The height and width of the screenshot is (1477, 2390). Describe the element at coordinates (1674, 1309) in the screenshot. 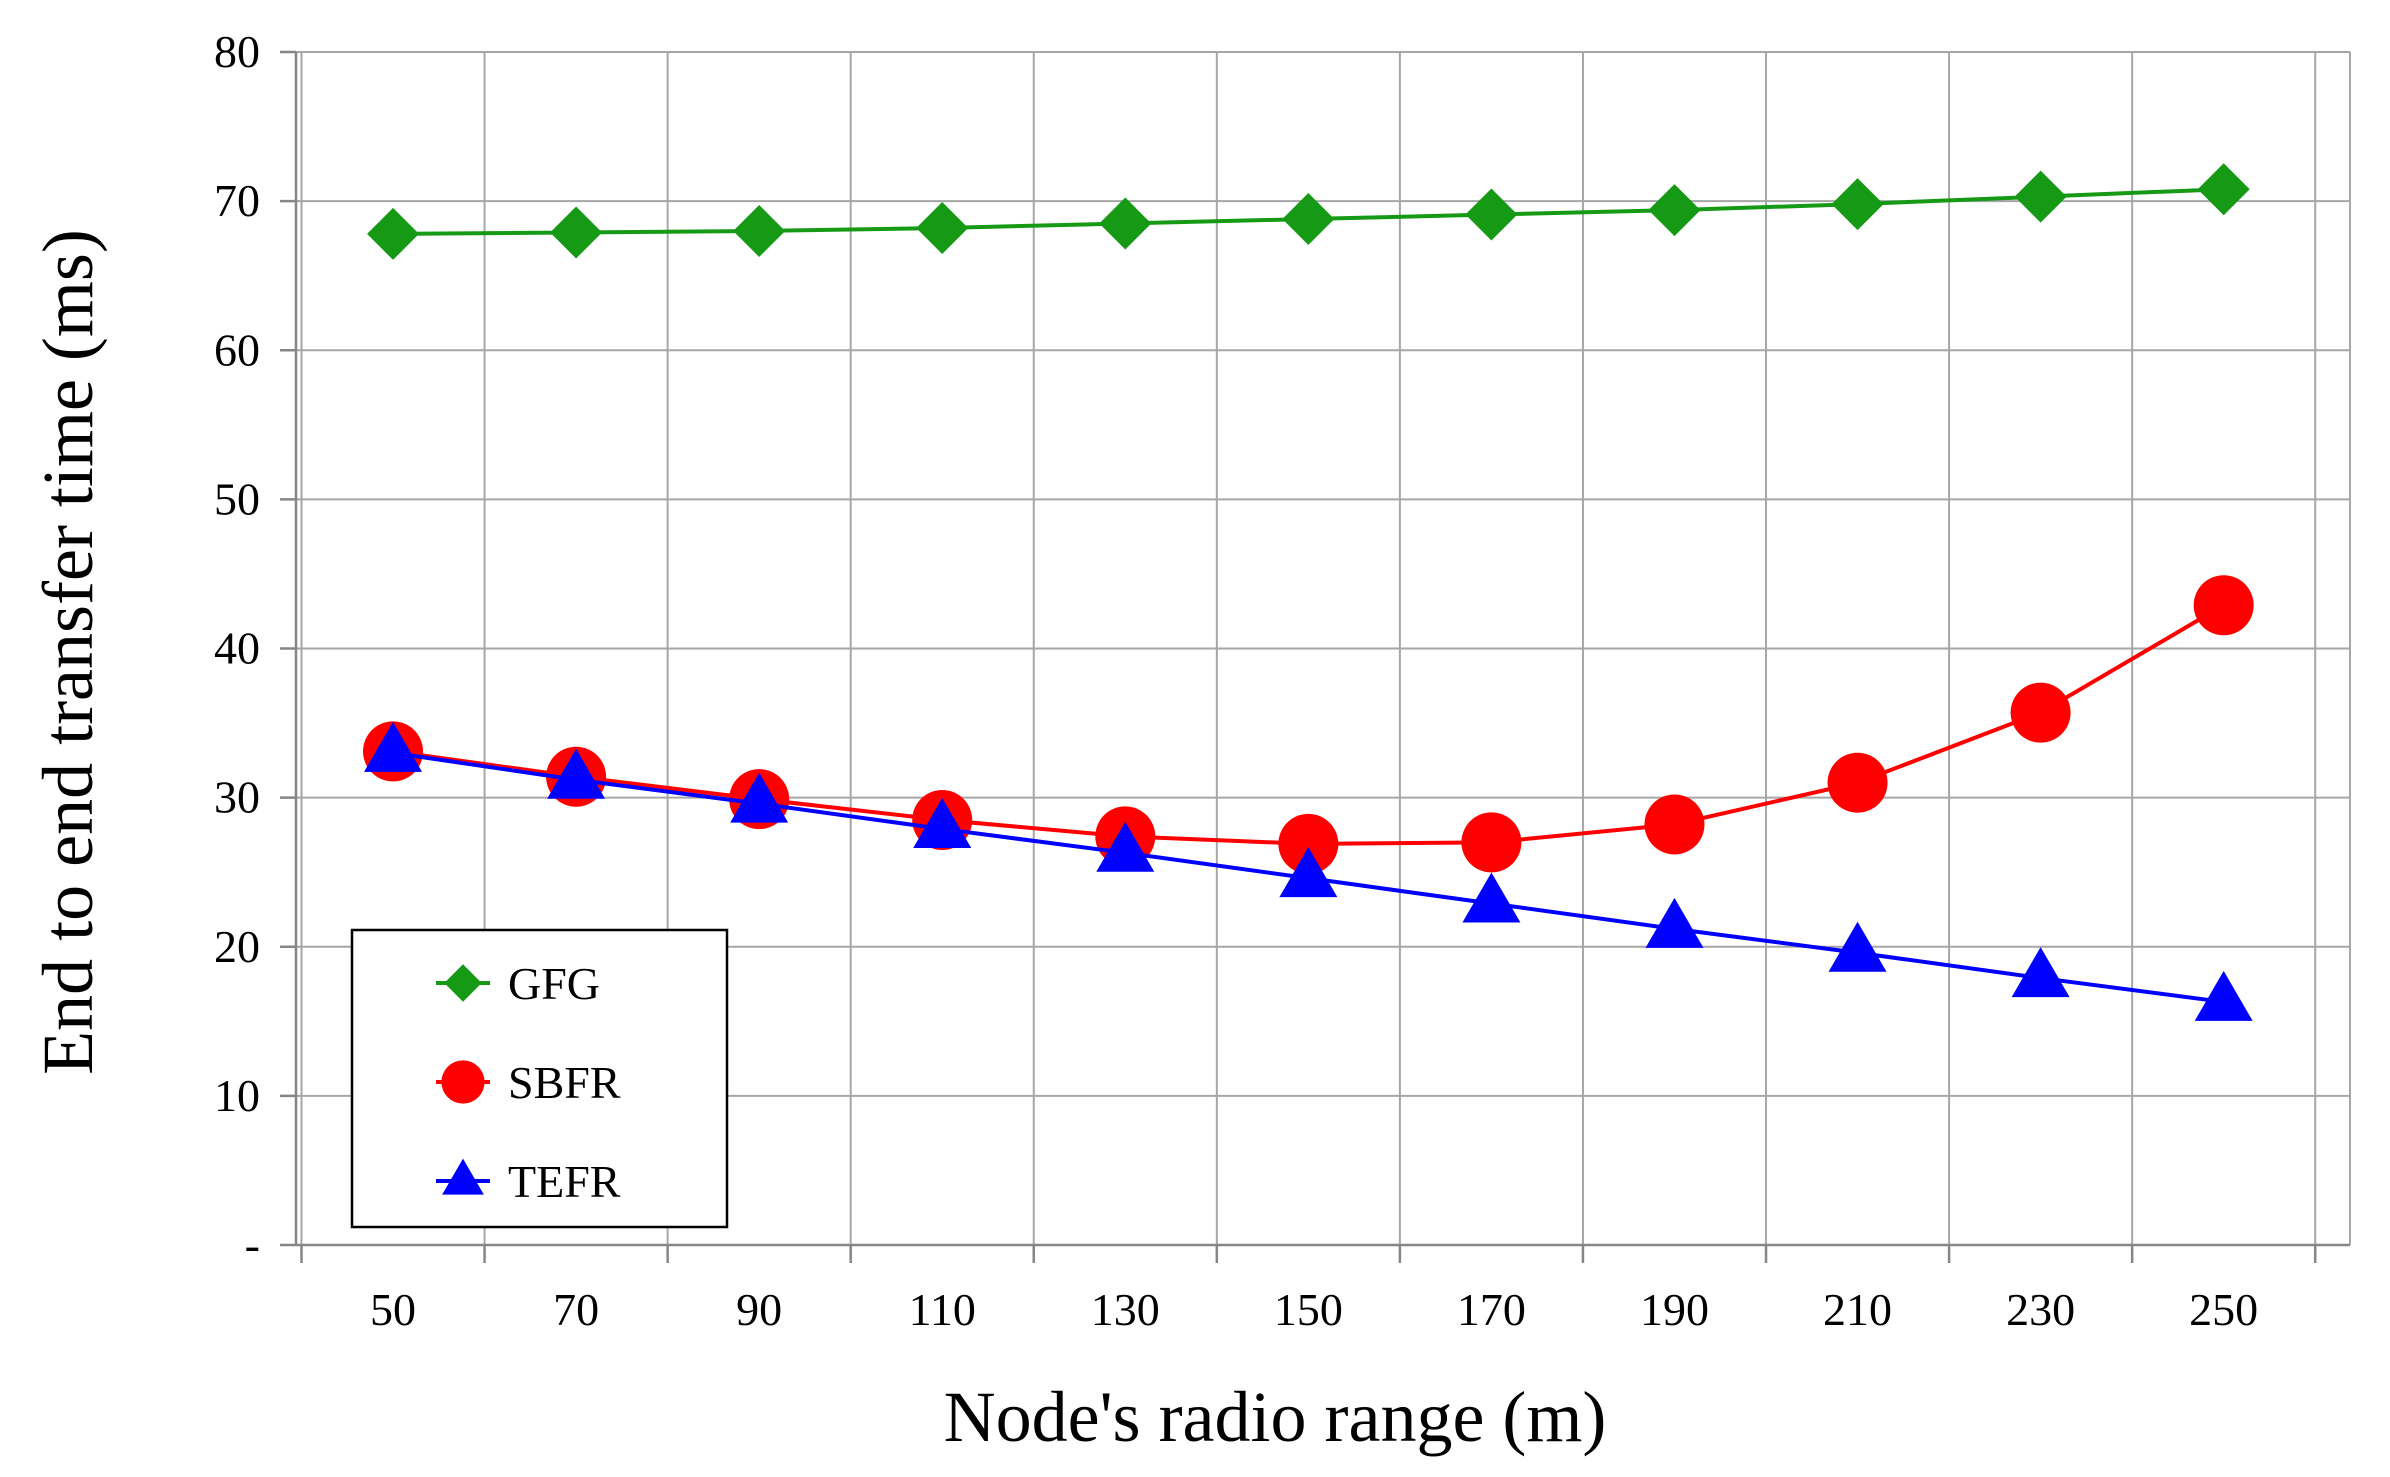

I see `x-tick-label: 190` at that location.